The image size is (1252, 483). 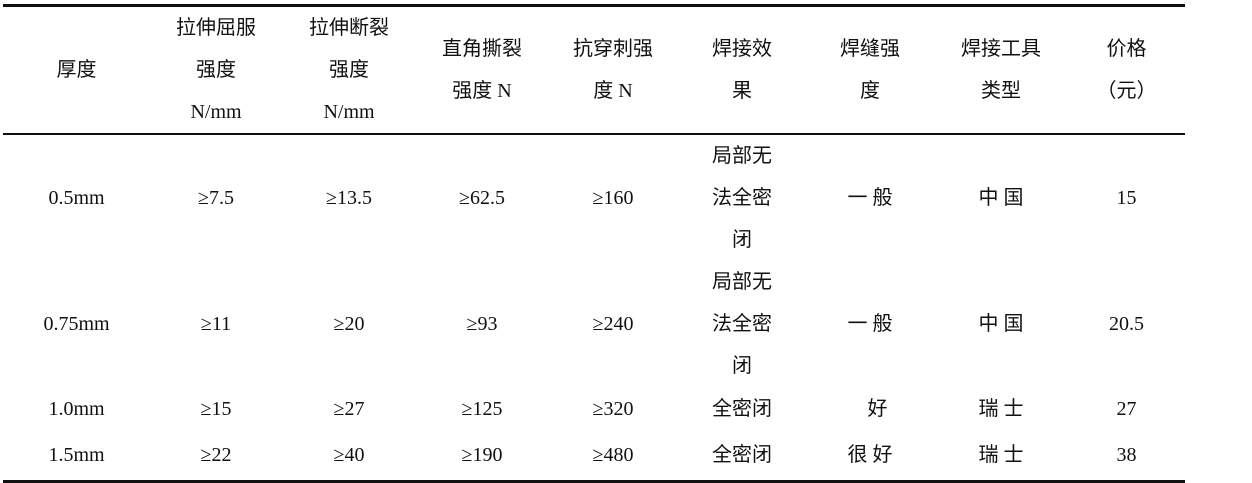 I want to click on table-cell: 很 好, so click(x=870, y=455).